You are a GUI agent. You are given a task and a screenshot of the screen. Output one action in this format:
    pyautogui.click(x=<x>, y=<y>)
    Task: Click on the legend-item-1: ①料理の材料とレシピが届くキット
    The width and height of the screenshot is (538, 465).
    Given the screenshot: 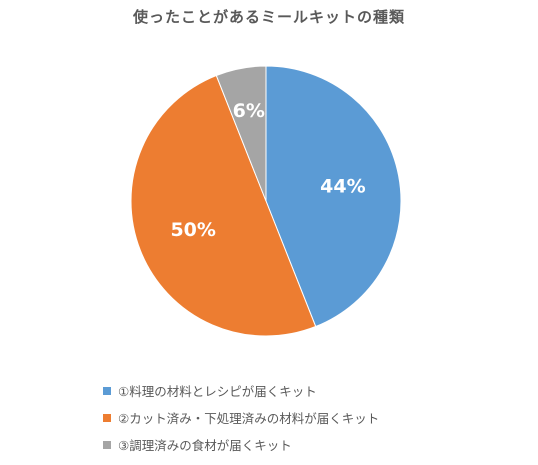 What is the action you would take?
    pyautogui.click(x=313, y=390)
    